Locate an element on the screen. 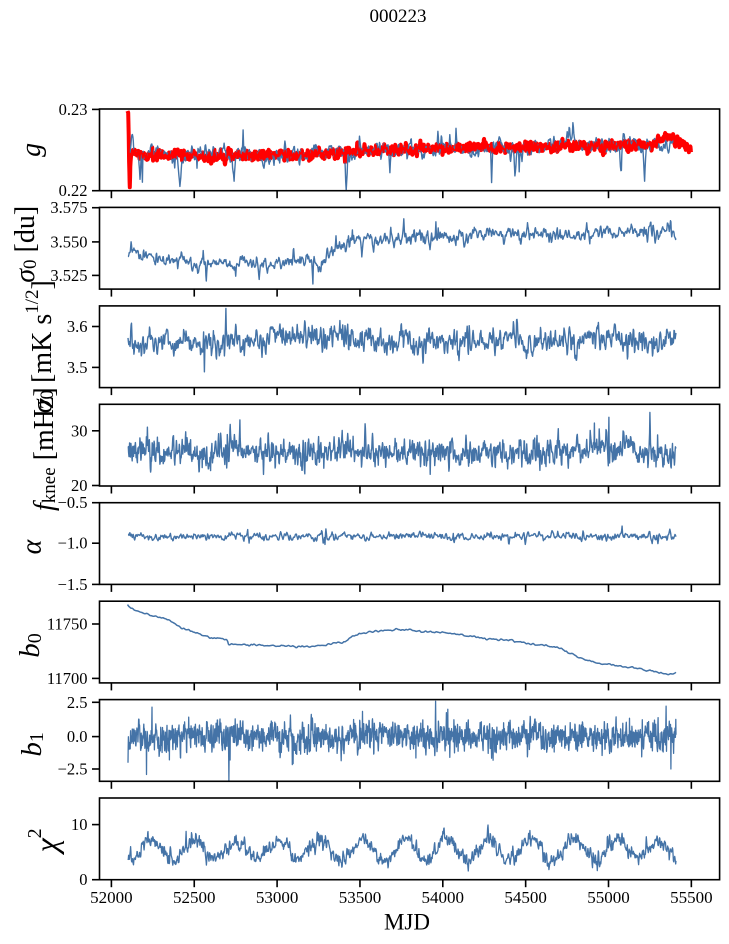 The image size is (729, 944). svg-text: 53500 is located at coordinates (360, 897).